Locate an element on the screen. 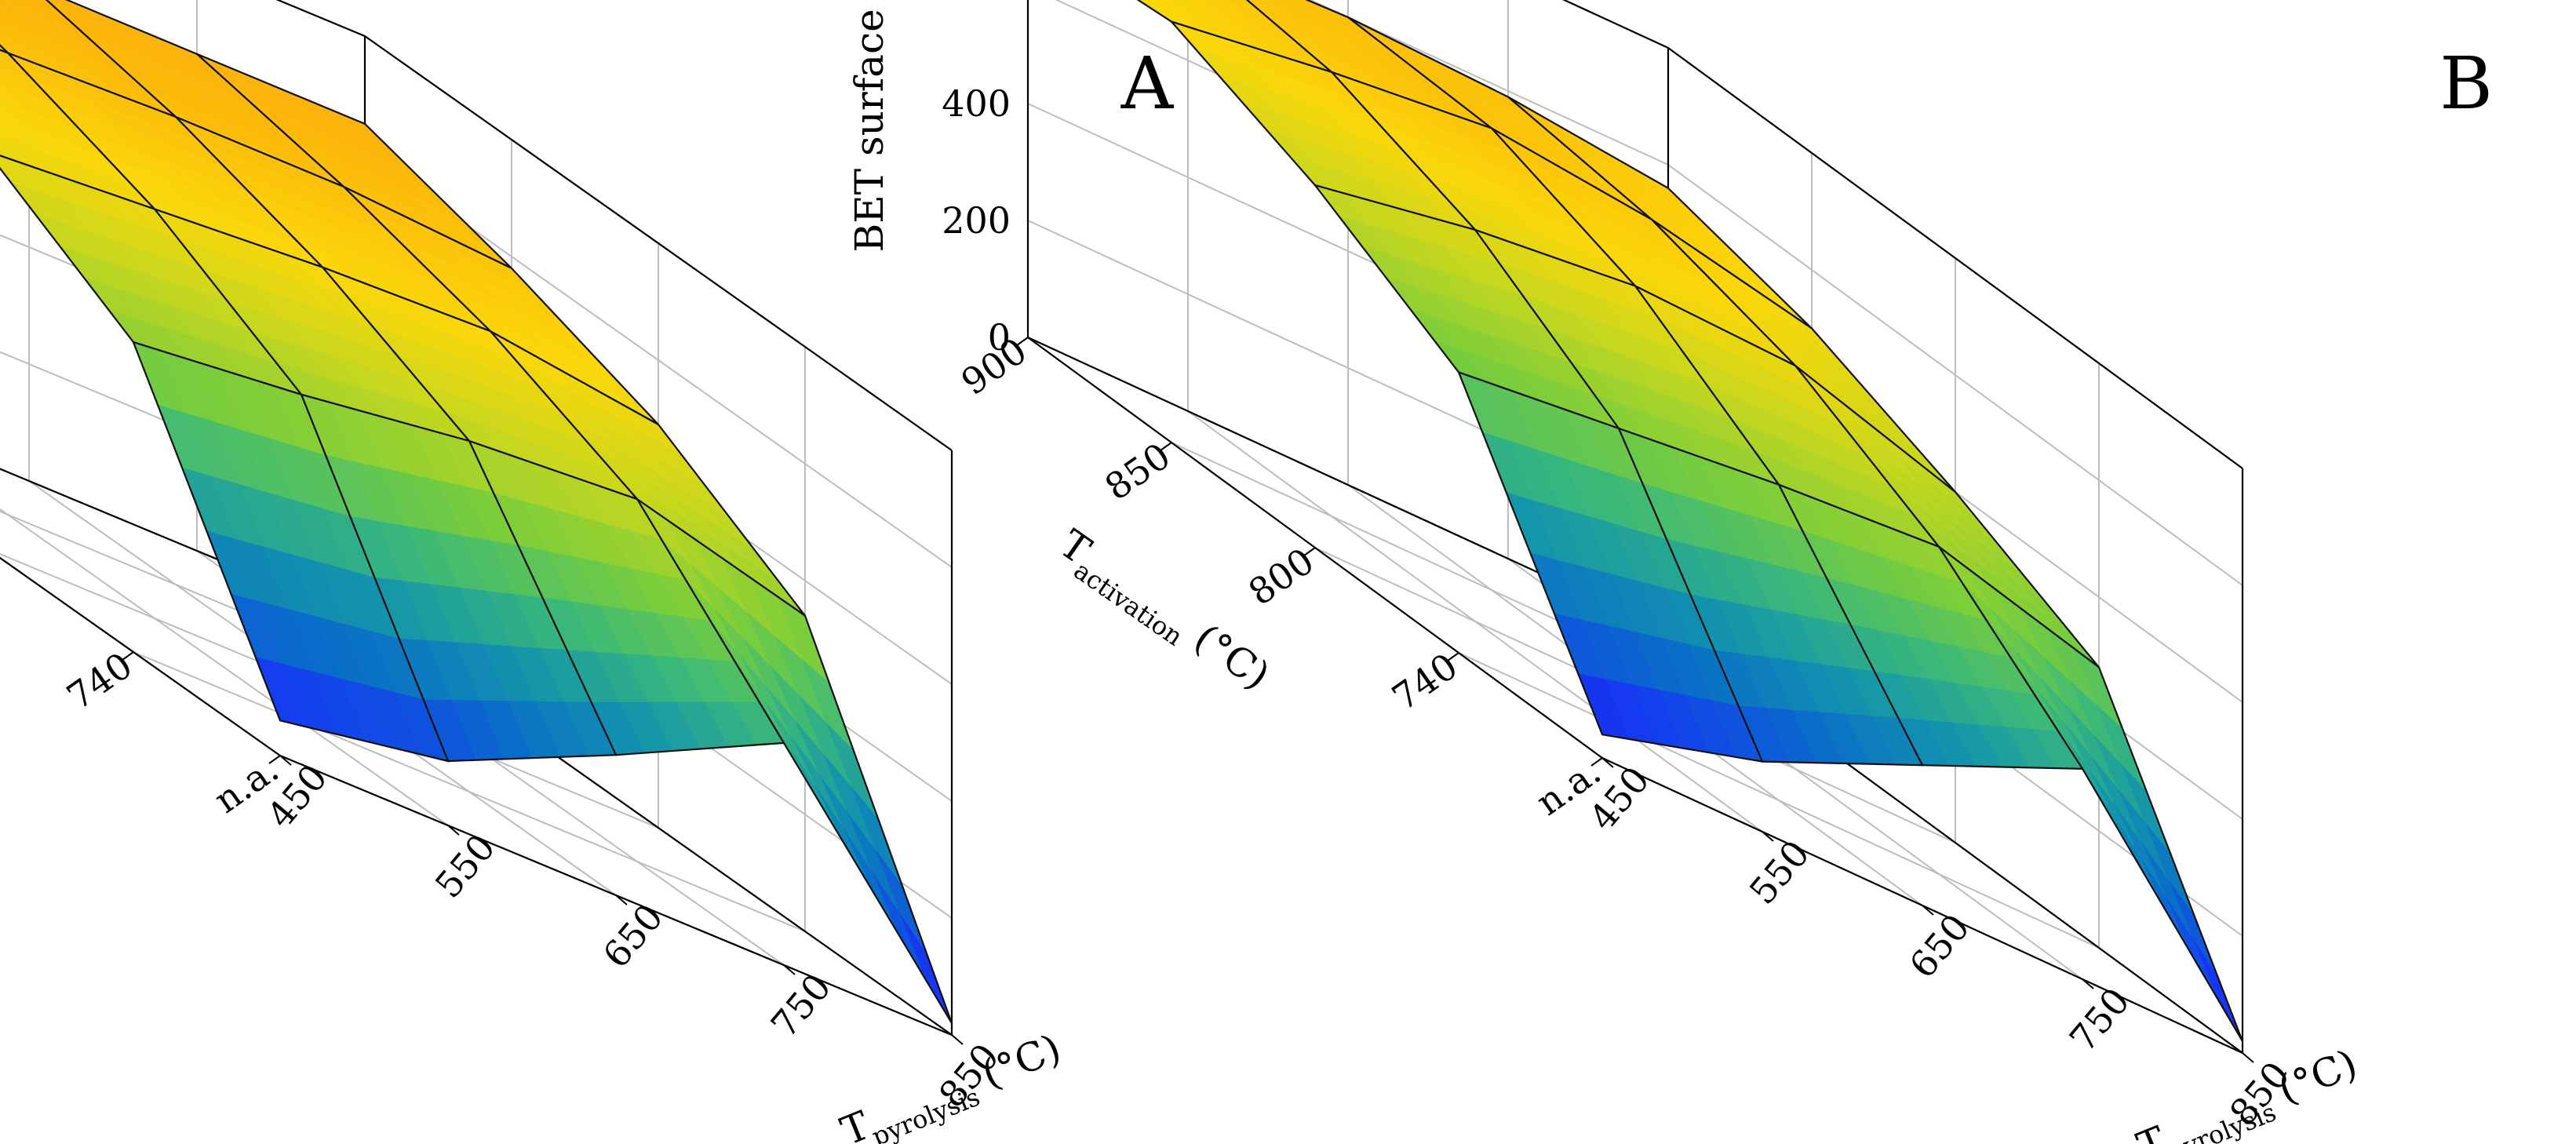  z-tick-label: 400 is located at coordinates (976, 103).